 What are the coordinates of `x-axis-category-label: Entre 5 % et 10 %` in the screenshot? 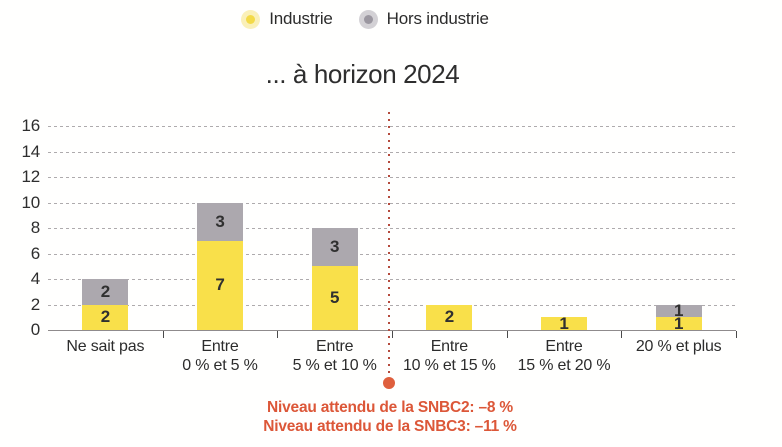 It's located at (334, 356).